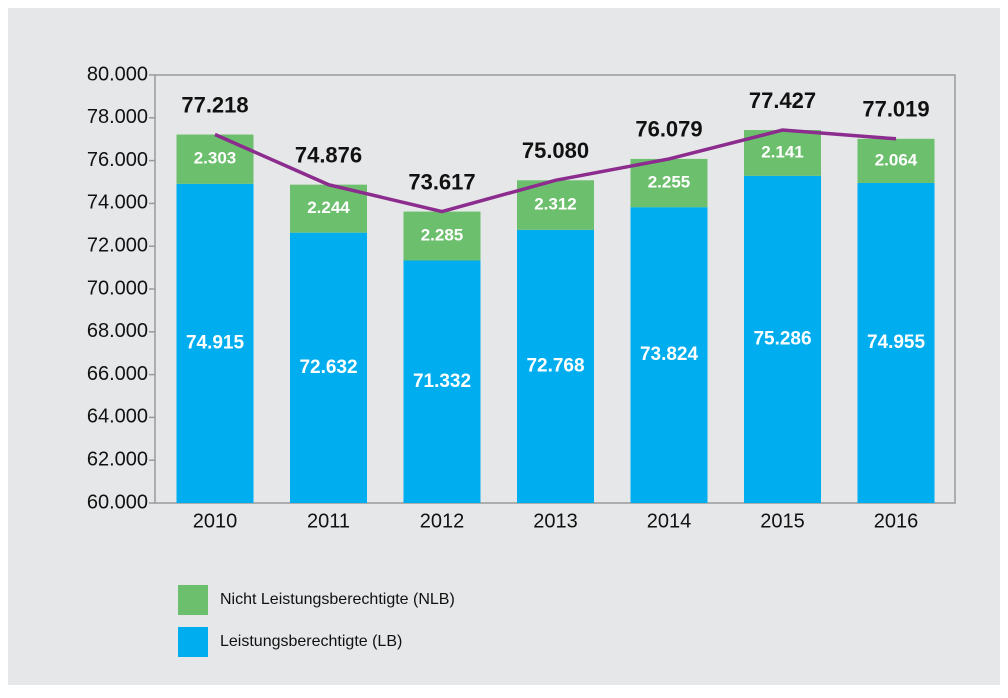  What do you see at coordinates (214, 104) in the screenshot?
I see `total-label: 77.218` at bounding box center [214, 104].